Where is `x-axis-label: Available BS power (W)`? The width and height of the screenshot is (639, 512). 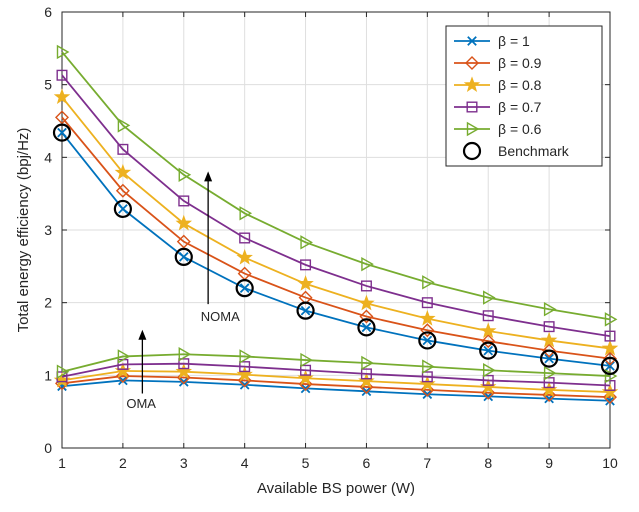 x-axis-label: Available BS power (W) is located at coordinates (336, 488).